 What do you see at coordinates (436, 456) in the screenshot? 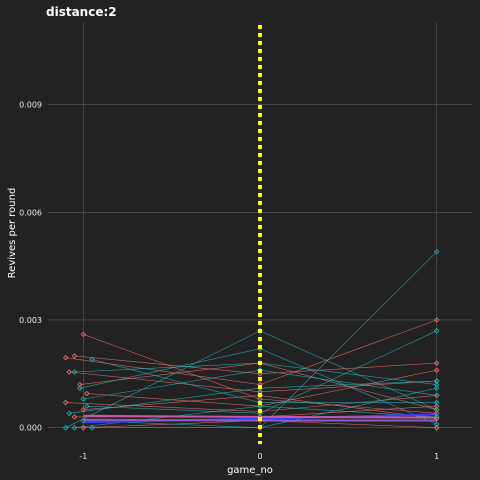
I see `x-tick-label: 1` at bounding box center [436, 456].